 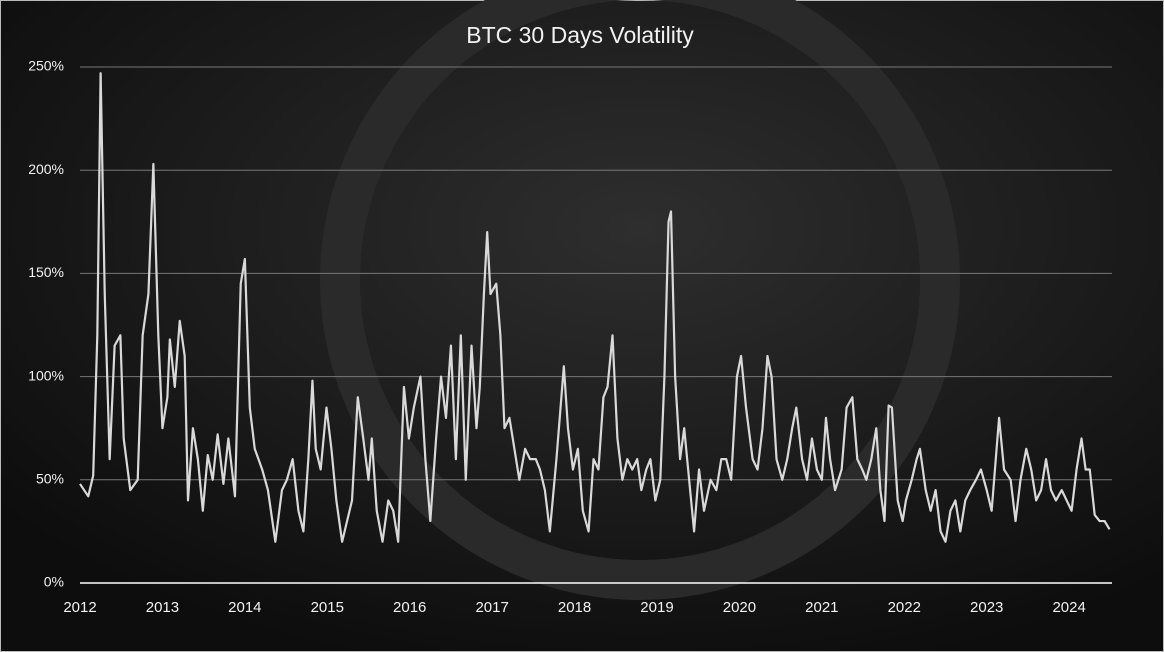 What do you see at coordinates (79, 607) in the screenshot?
I see `x-tick-label: 2012` at bounding box center [79, 607].